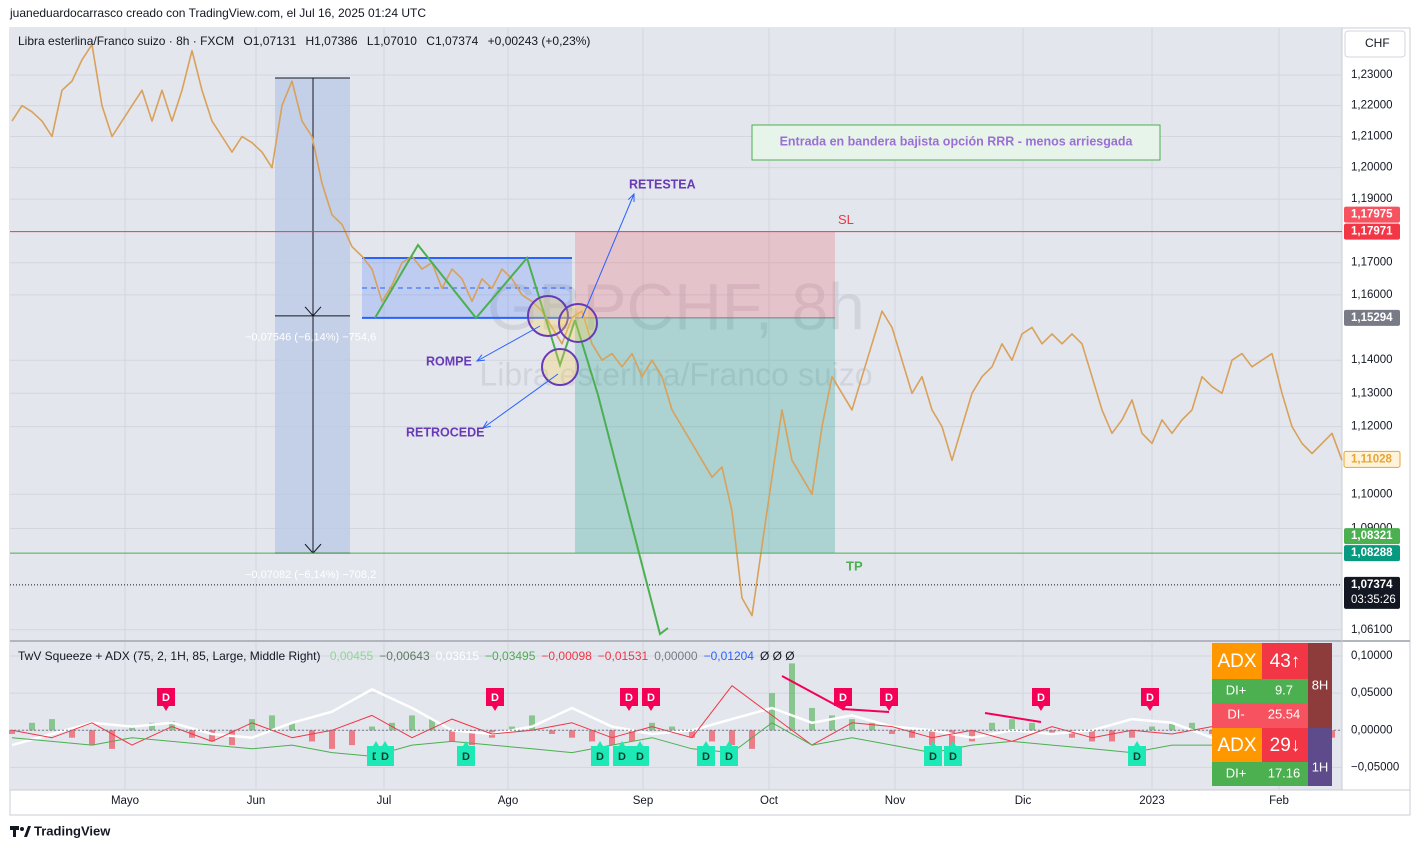 Image resolution: width=1420 pixels, height=850 pixels. What do you see at coordinates (1373, 600) in the screenshot?
I see `countdown: 03:35:26` at bounding box center [1373, 600].